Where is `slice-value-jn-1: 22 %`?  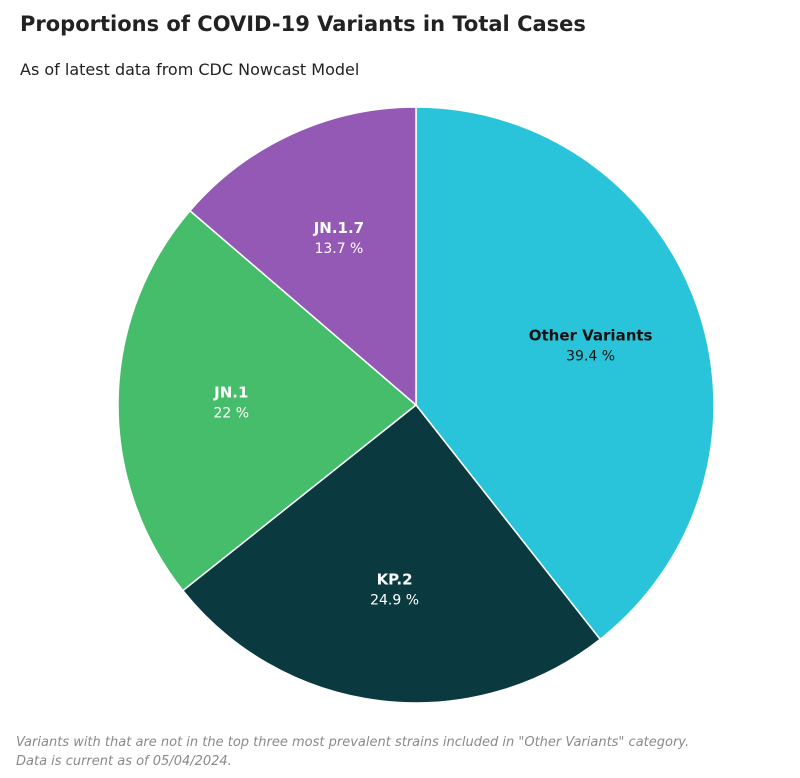 slice-value-jn-1: 22 % is located at coordinates (231, 414).